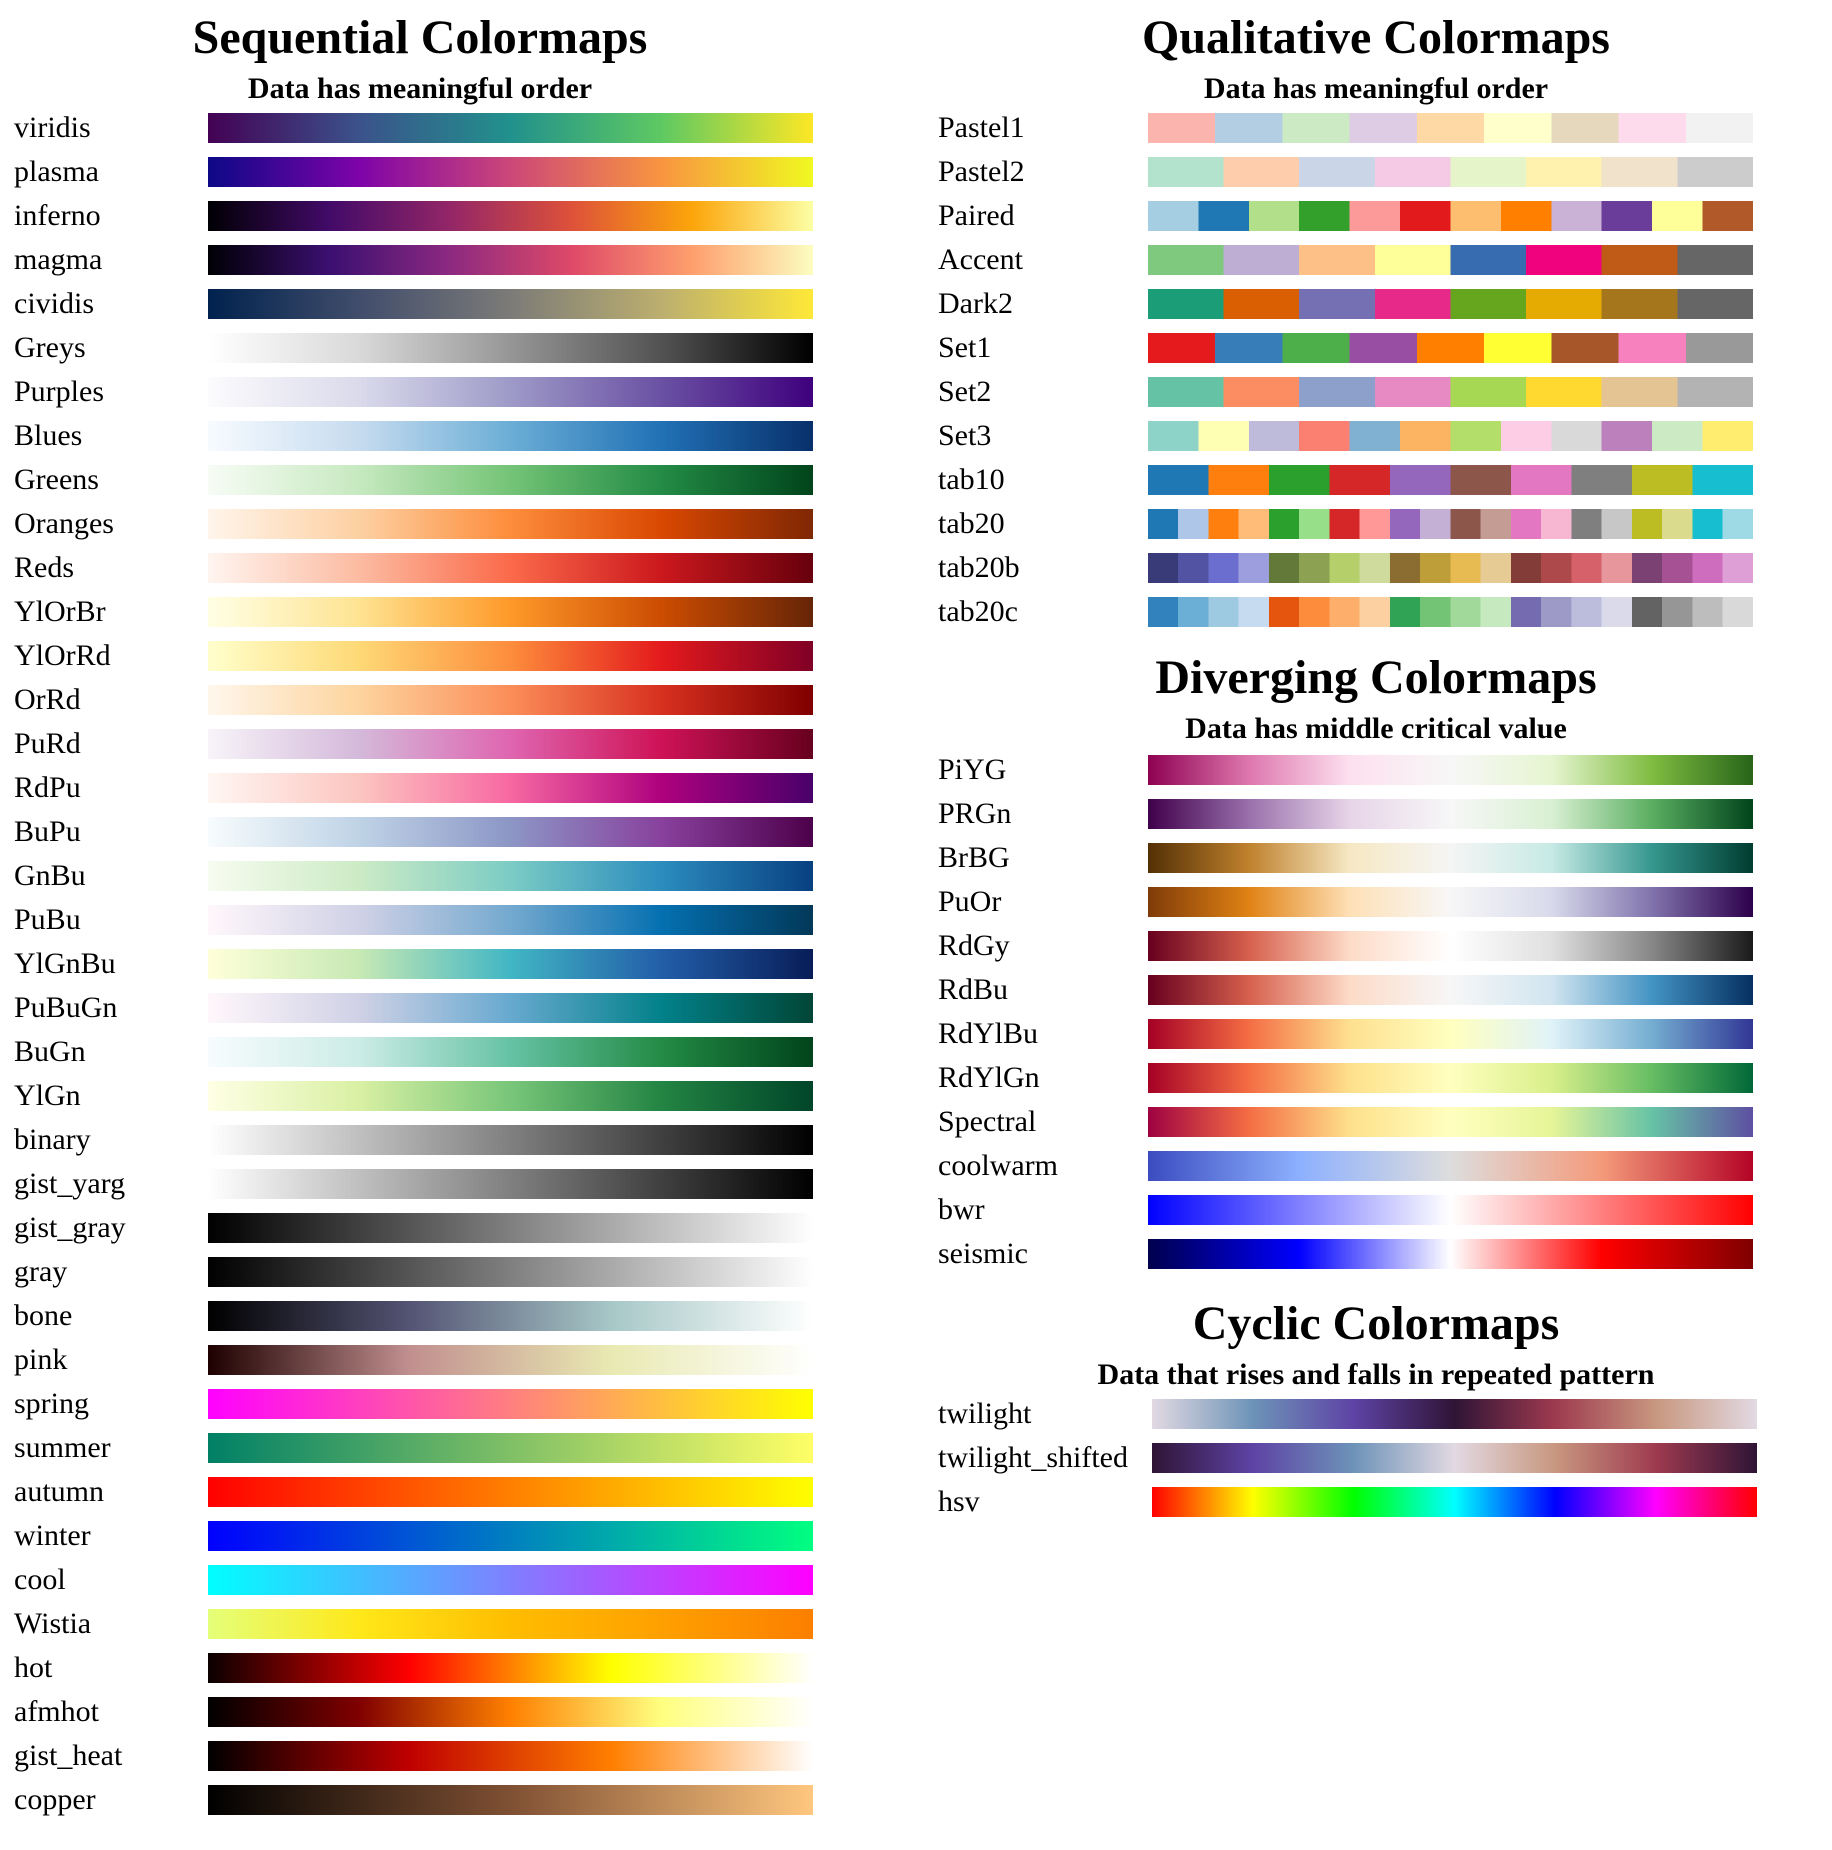  What do you see at coordinates (420, 37) in the screenshot?
I see `sequential-title: Sequential Colormaps` at bounding box center [420, 37].